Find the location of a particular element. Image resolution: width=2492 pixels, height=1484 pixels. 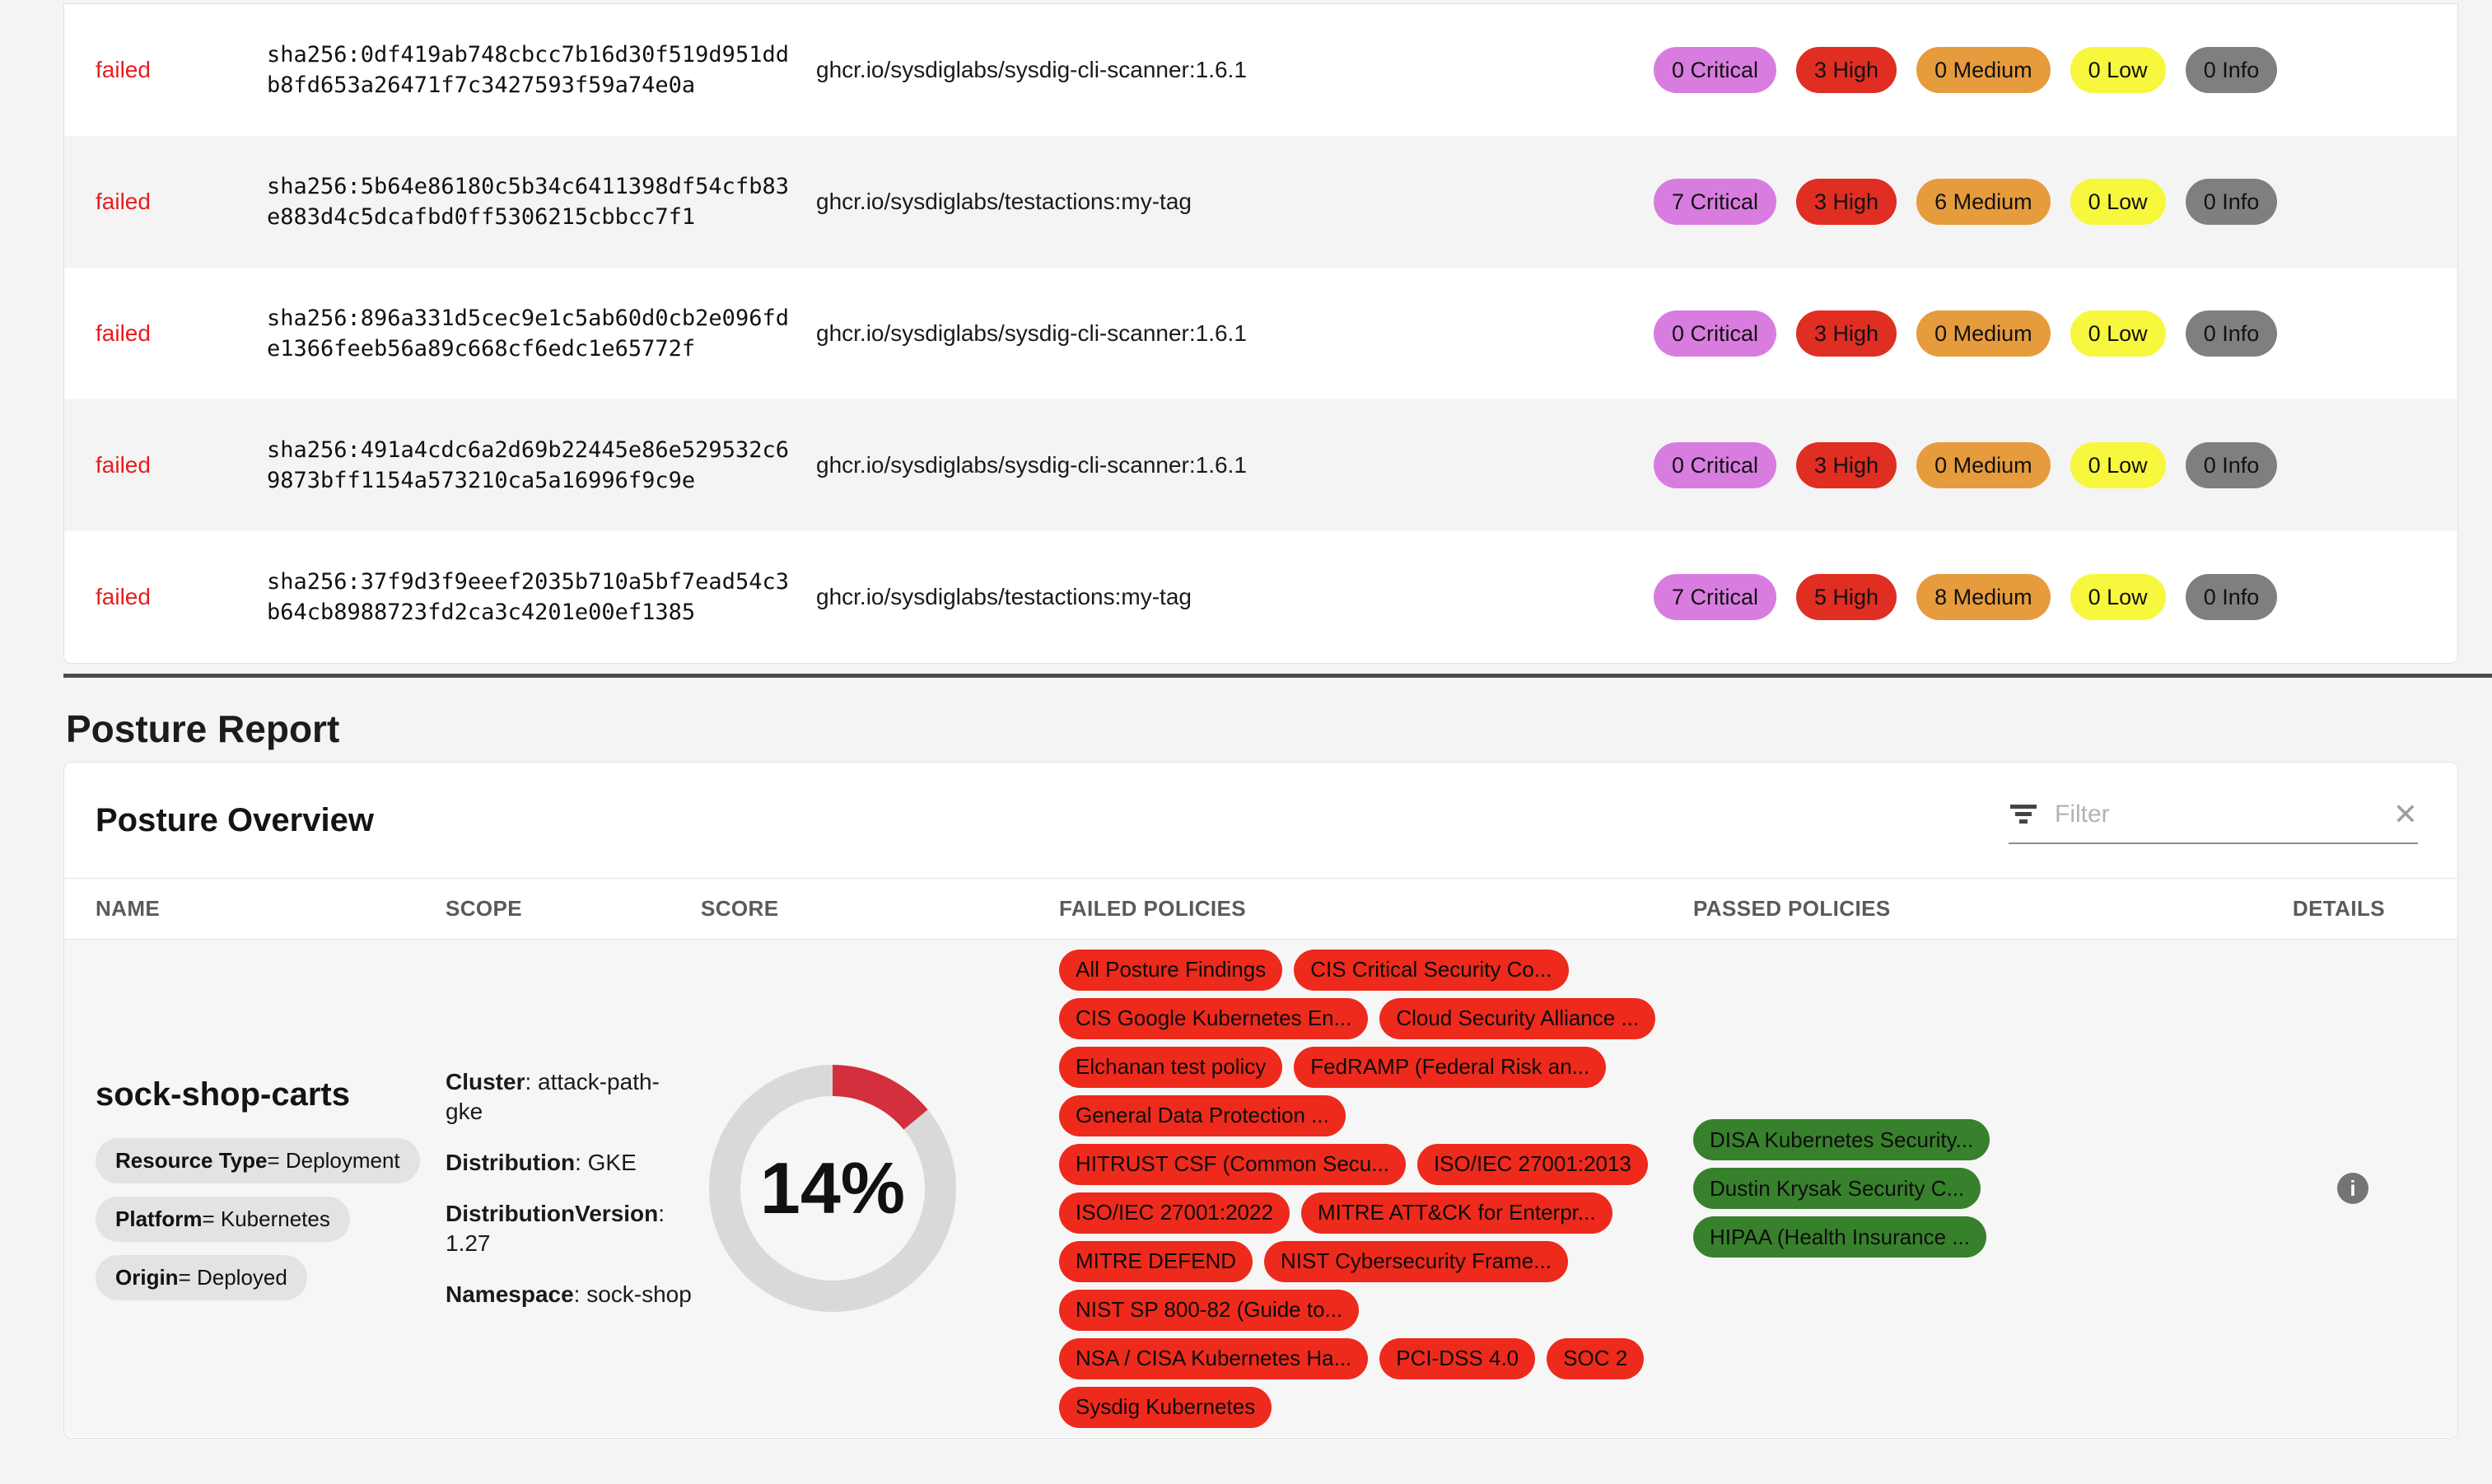

resource-label-tag: Resource Type = Deployment is located at coordinates (258, 1160).